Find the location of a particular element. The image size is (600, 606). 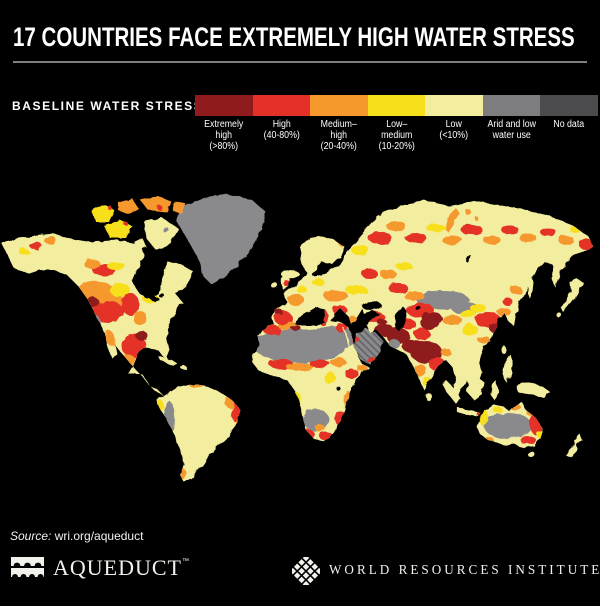

legend-label-medium-high: Medium– high (20-40%) is located at coordinates (338, 135).